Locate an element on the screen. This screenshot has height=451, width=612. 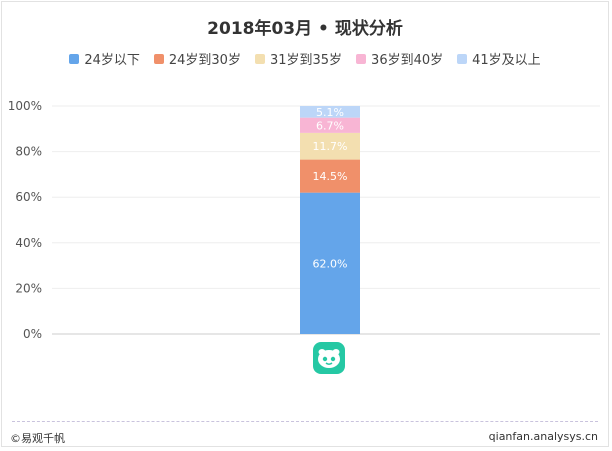
y-tick-label: 80% is located at coordinates (28, 152).